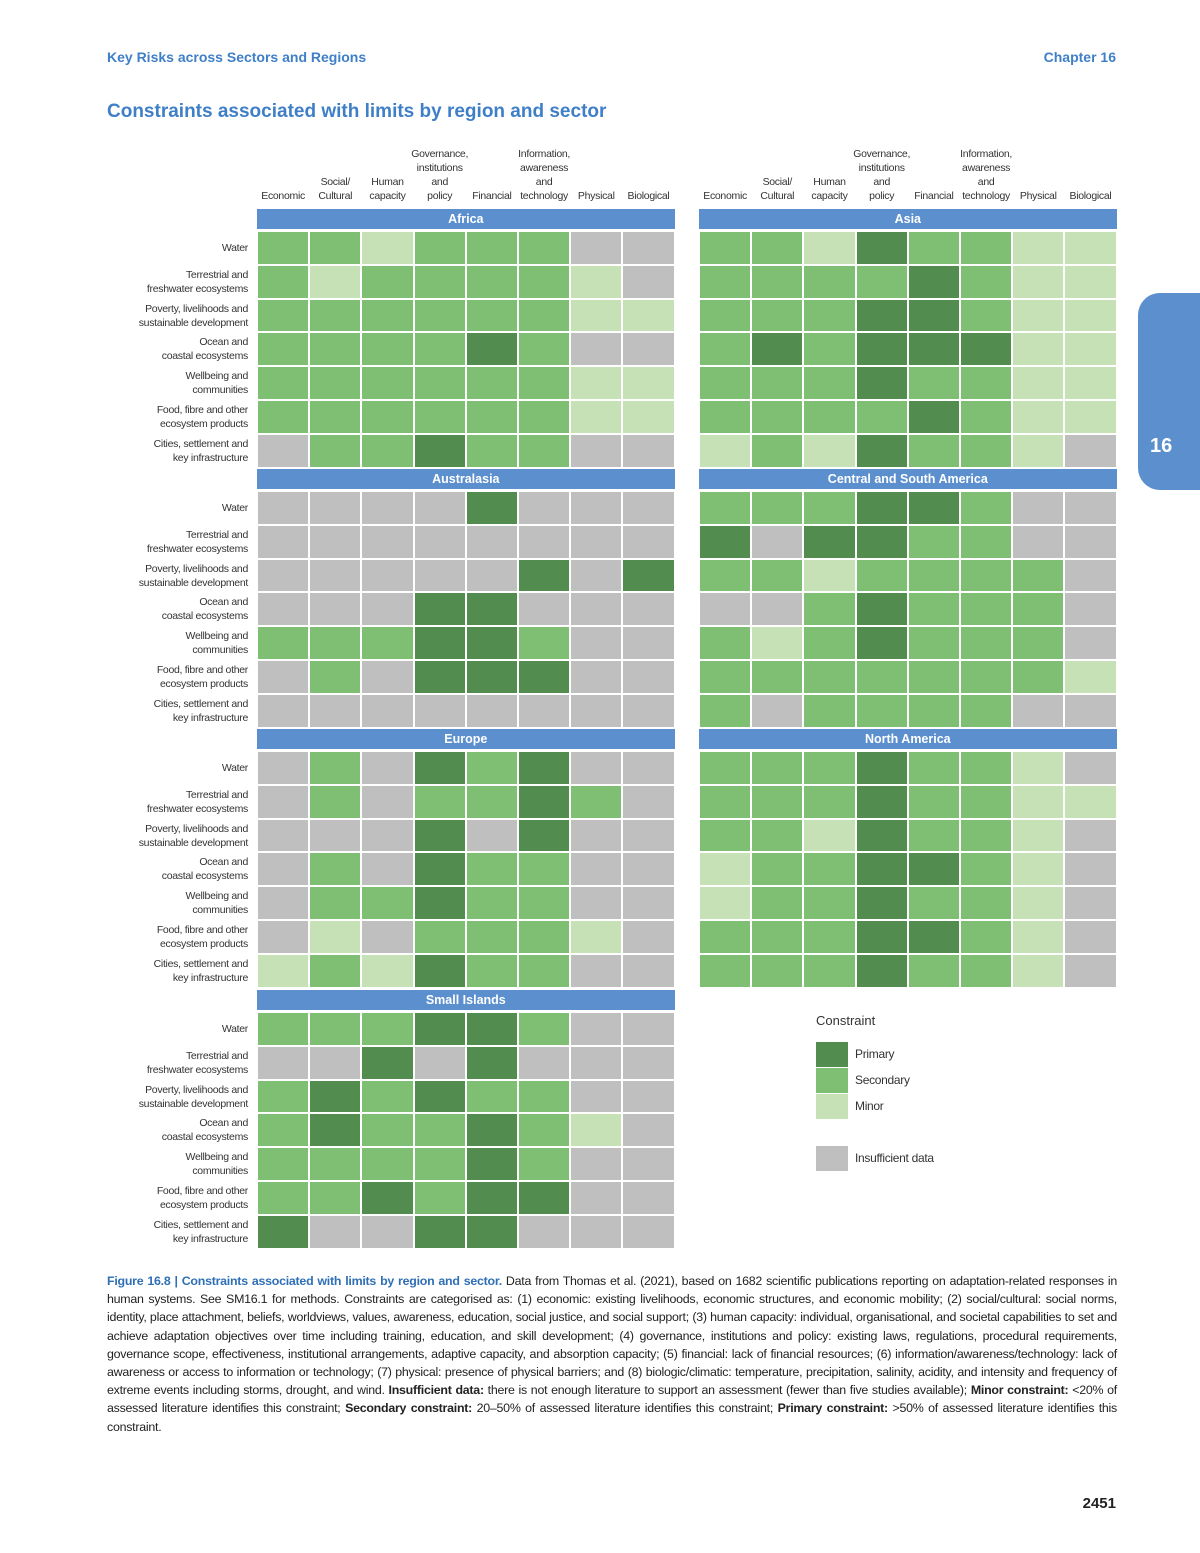 The image size is (1200, 1553). Describe the element at coordinates (829, 189) in the screenshot. I see `column-header: Human capacity` at that location.